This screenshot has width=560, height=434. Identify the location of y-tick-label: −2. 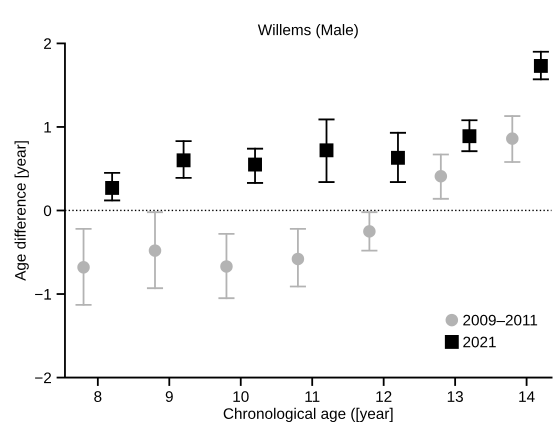
(43, 378).